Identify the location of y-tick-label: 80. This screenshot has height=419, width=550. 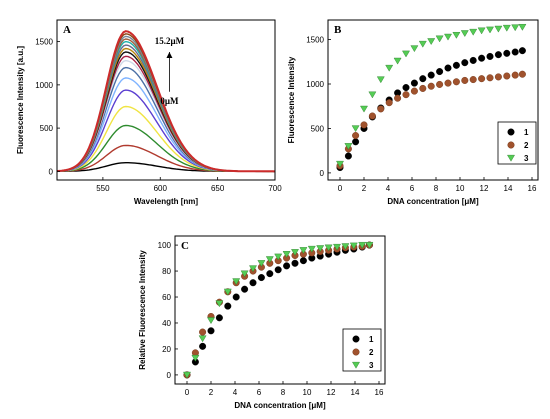
(166, 271).